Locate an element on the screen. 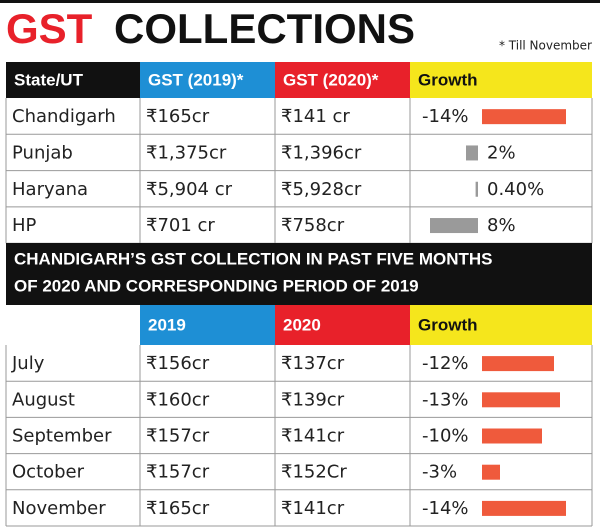 The width and height of the screenshot is (600, 531). row-name: Chandigarh is located at coordinates (64, 116).